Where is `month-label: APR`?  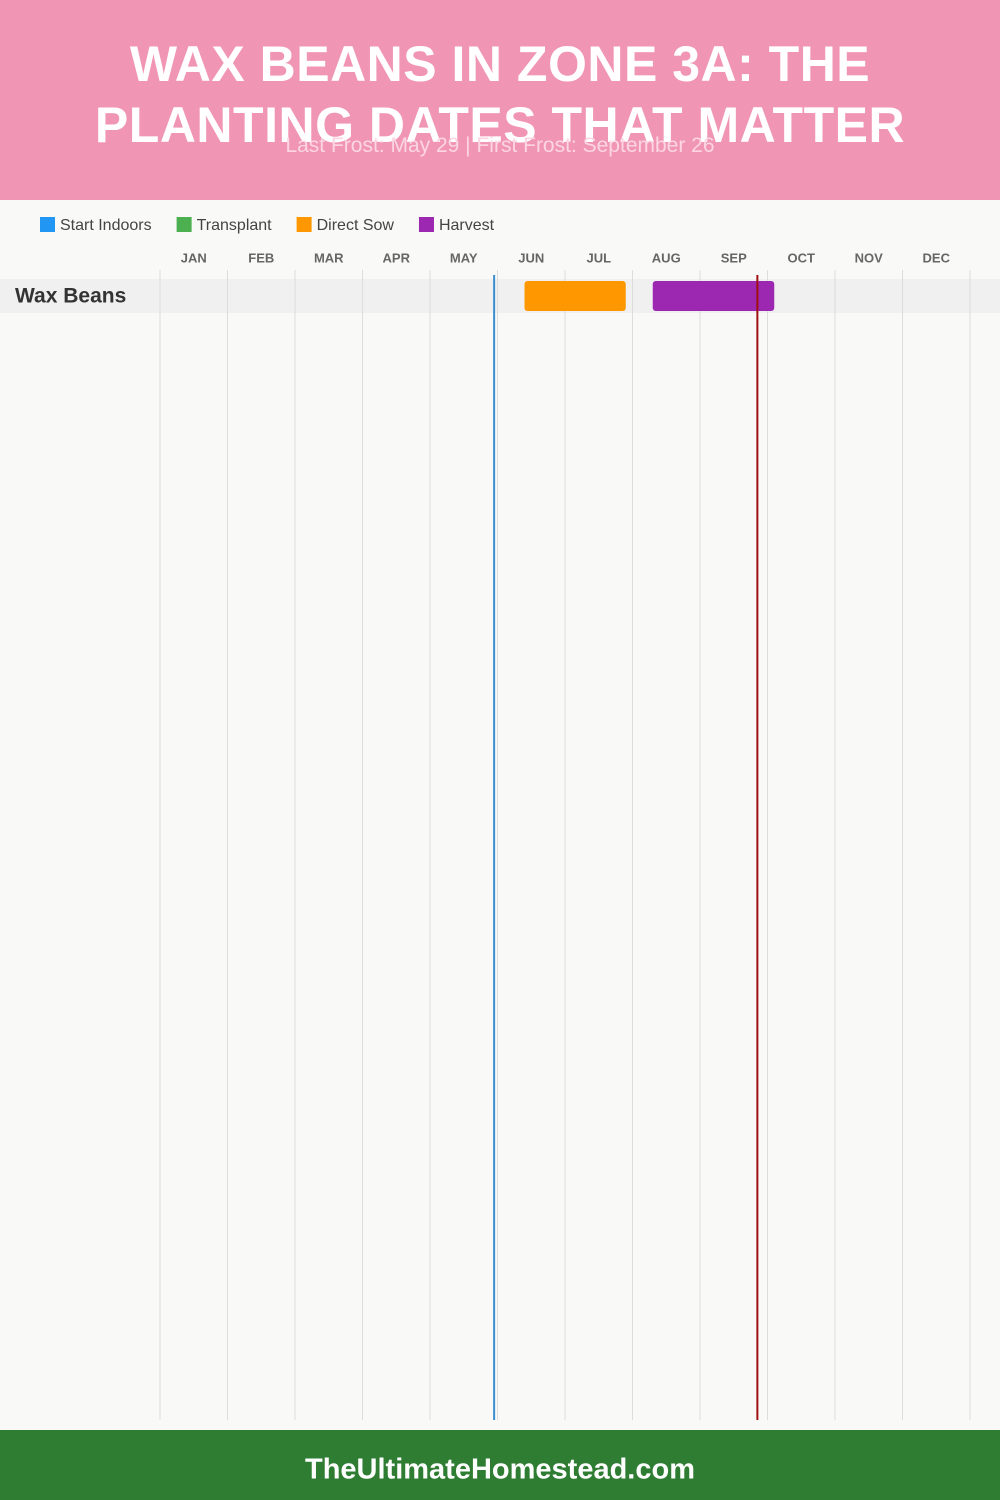
month-label: APR is located at coordinates (397, 257).